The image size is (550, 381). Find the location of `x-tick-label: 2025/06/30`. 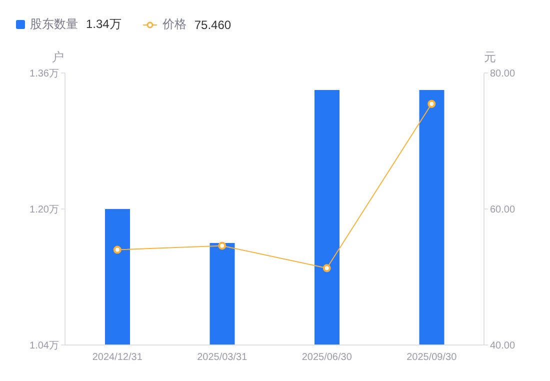

x-tick-label: 2025/06/30 is located at coordinates (327, 358).